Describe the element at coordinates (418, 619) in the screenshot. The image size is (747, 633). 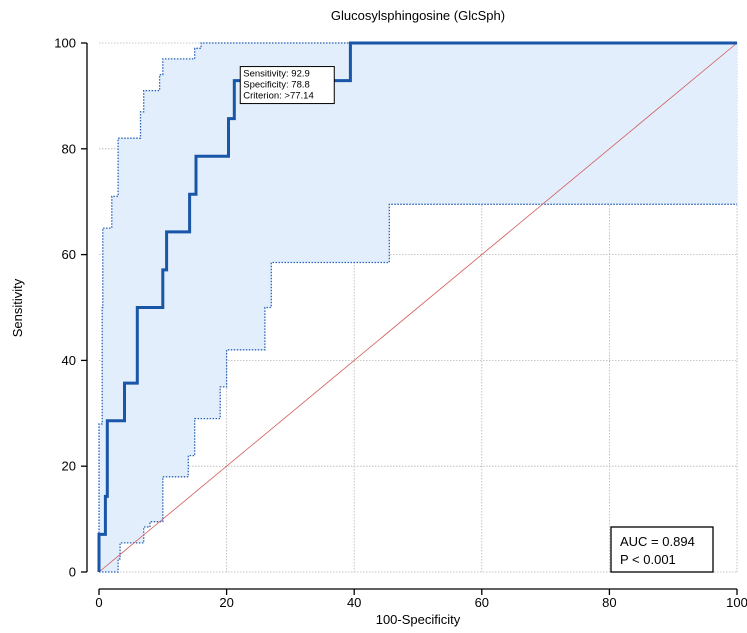
I see `x-axis-label: 100-Specificity` at that location.